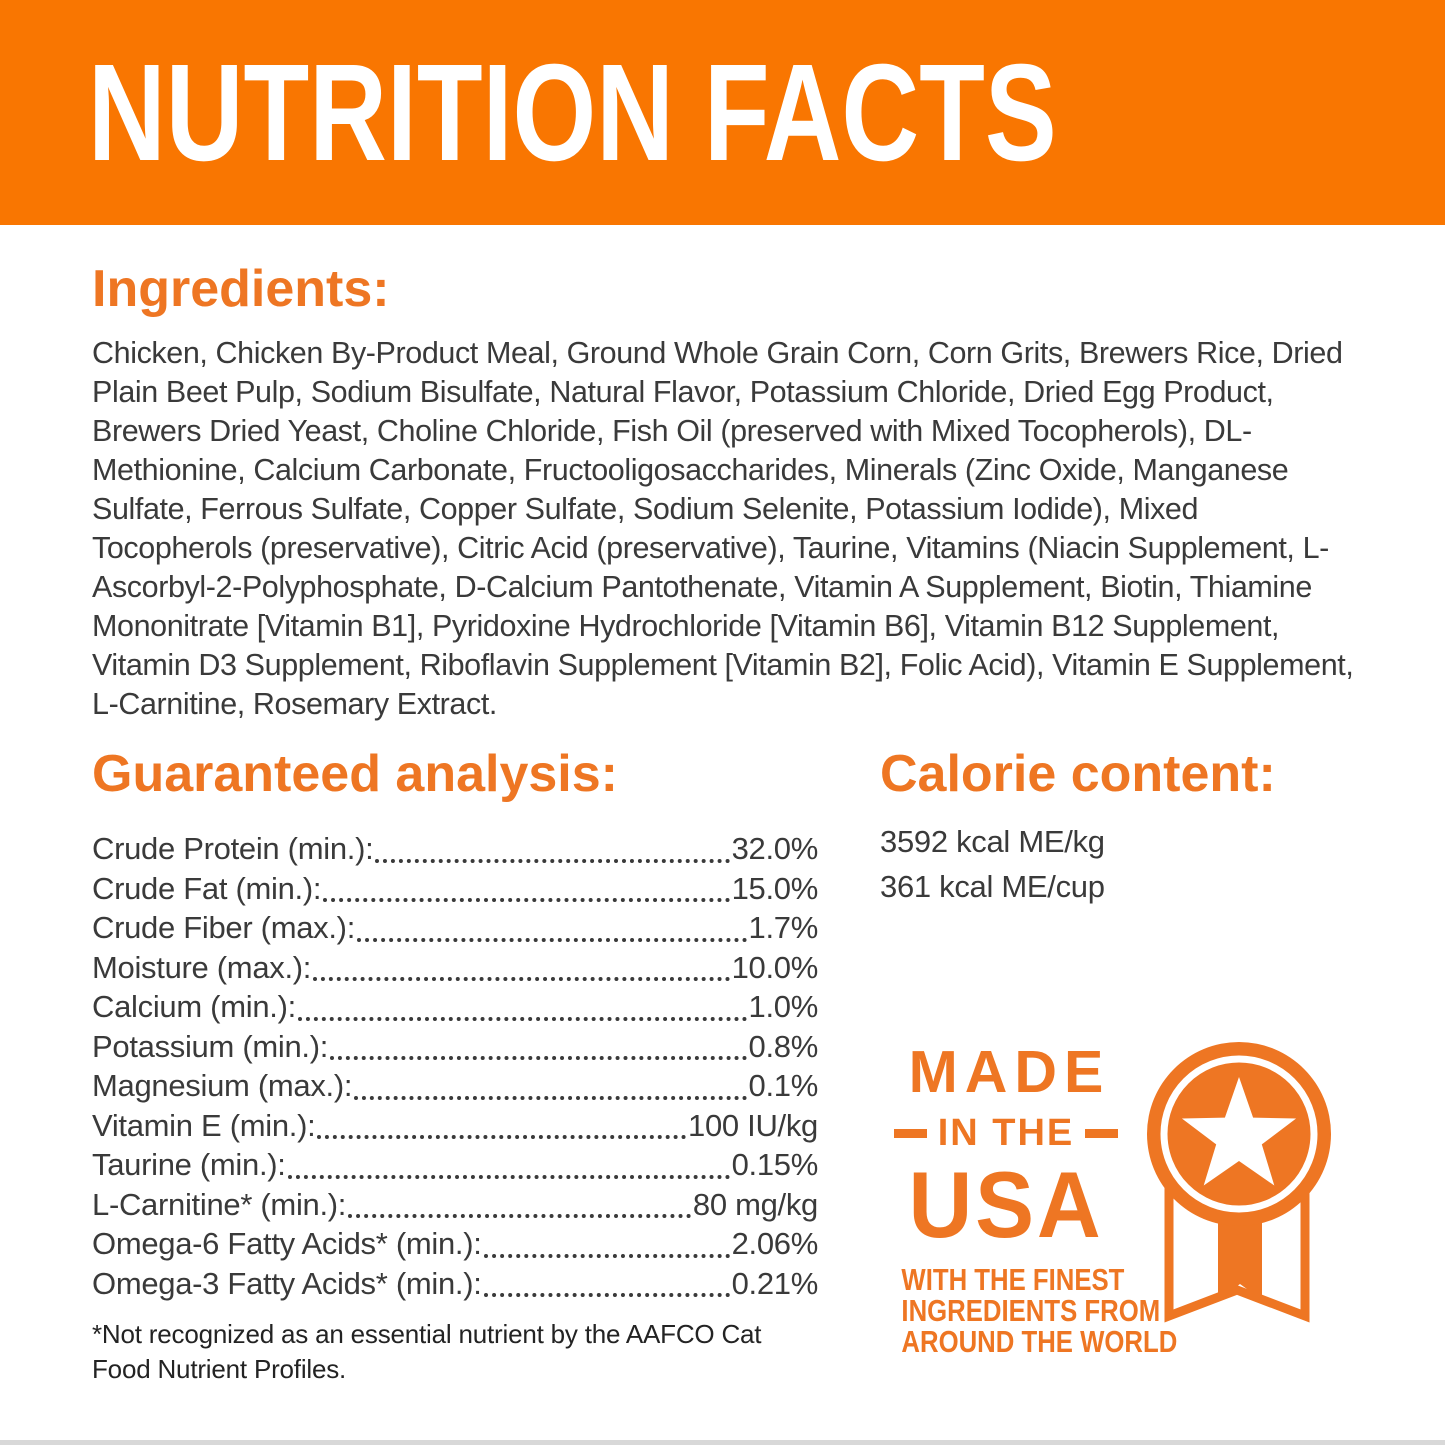  Describe the element at coordinates (210, 1046) in the screenshot. I see `row-label: Potassium (min.):` at that location.